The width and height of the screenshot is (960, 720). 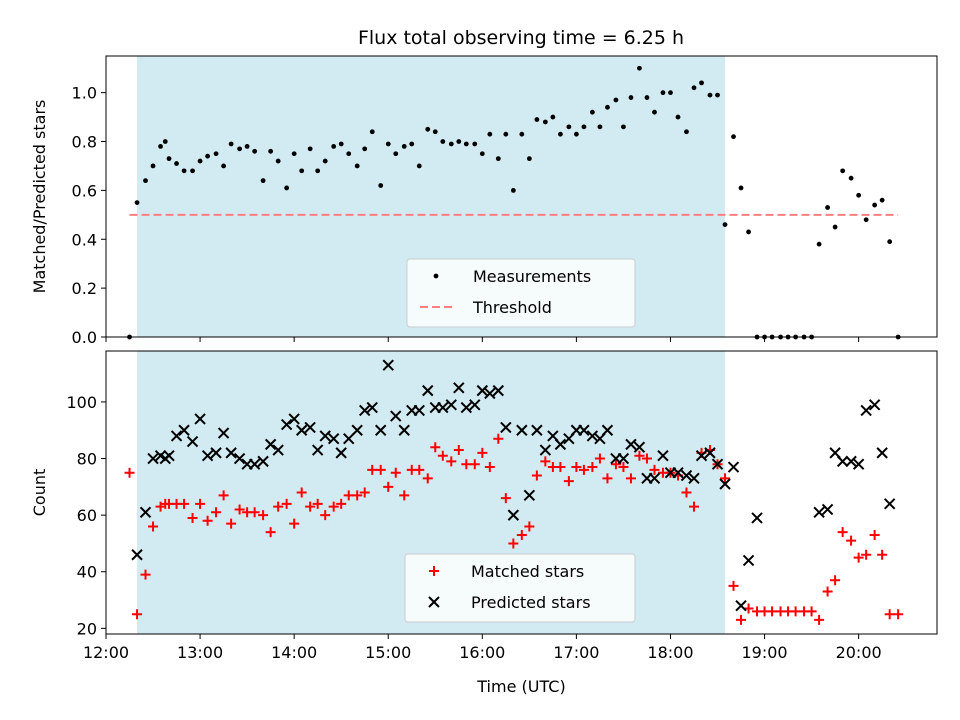 What do you see at coordinates (512, 307) in the screenshot?
I see `legend-label: Threshold` at bounding box center [512, 307].